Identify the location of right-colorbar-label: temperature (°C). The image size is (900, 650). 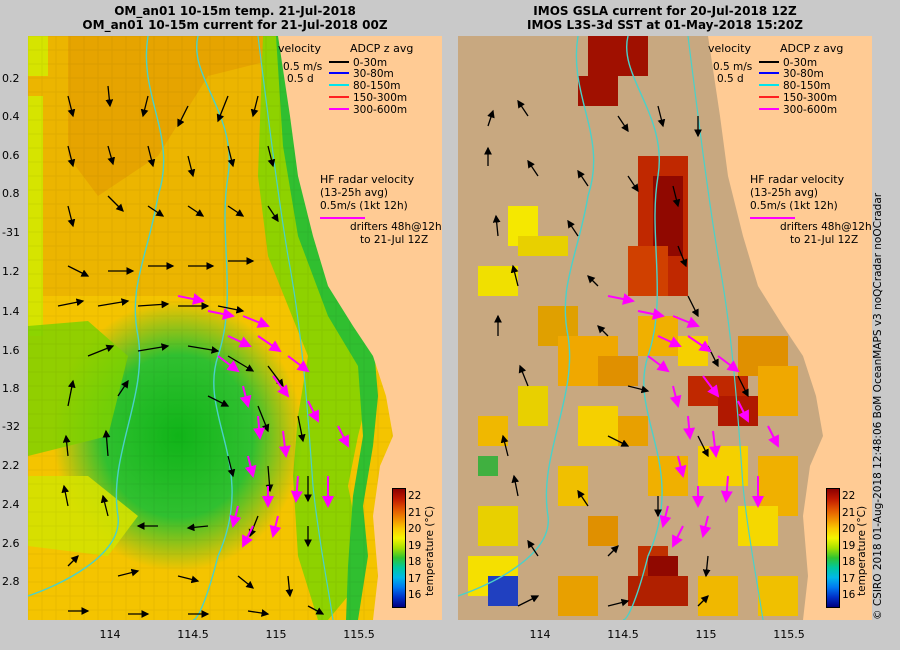
(862, 550).